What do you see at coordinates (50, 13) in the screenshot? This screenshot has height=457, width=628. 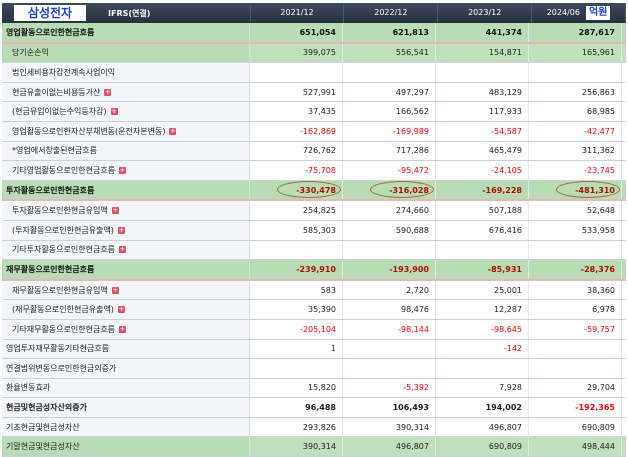 I see `company-name: 삼성전자` at bounding box center [50, 13].